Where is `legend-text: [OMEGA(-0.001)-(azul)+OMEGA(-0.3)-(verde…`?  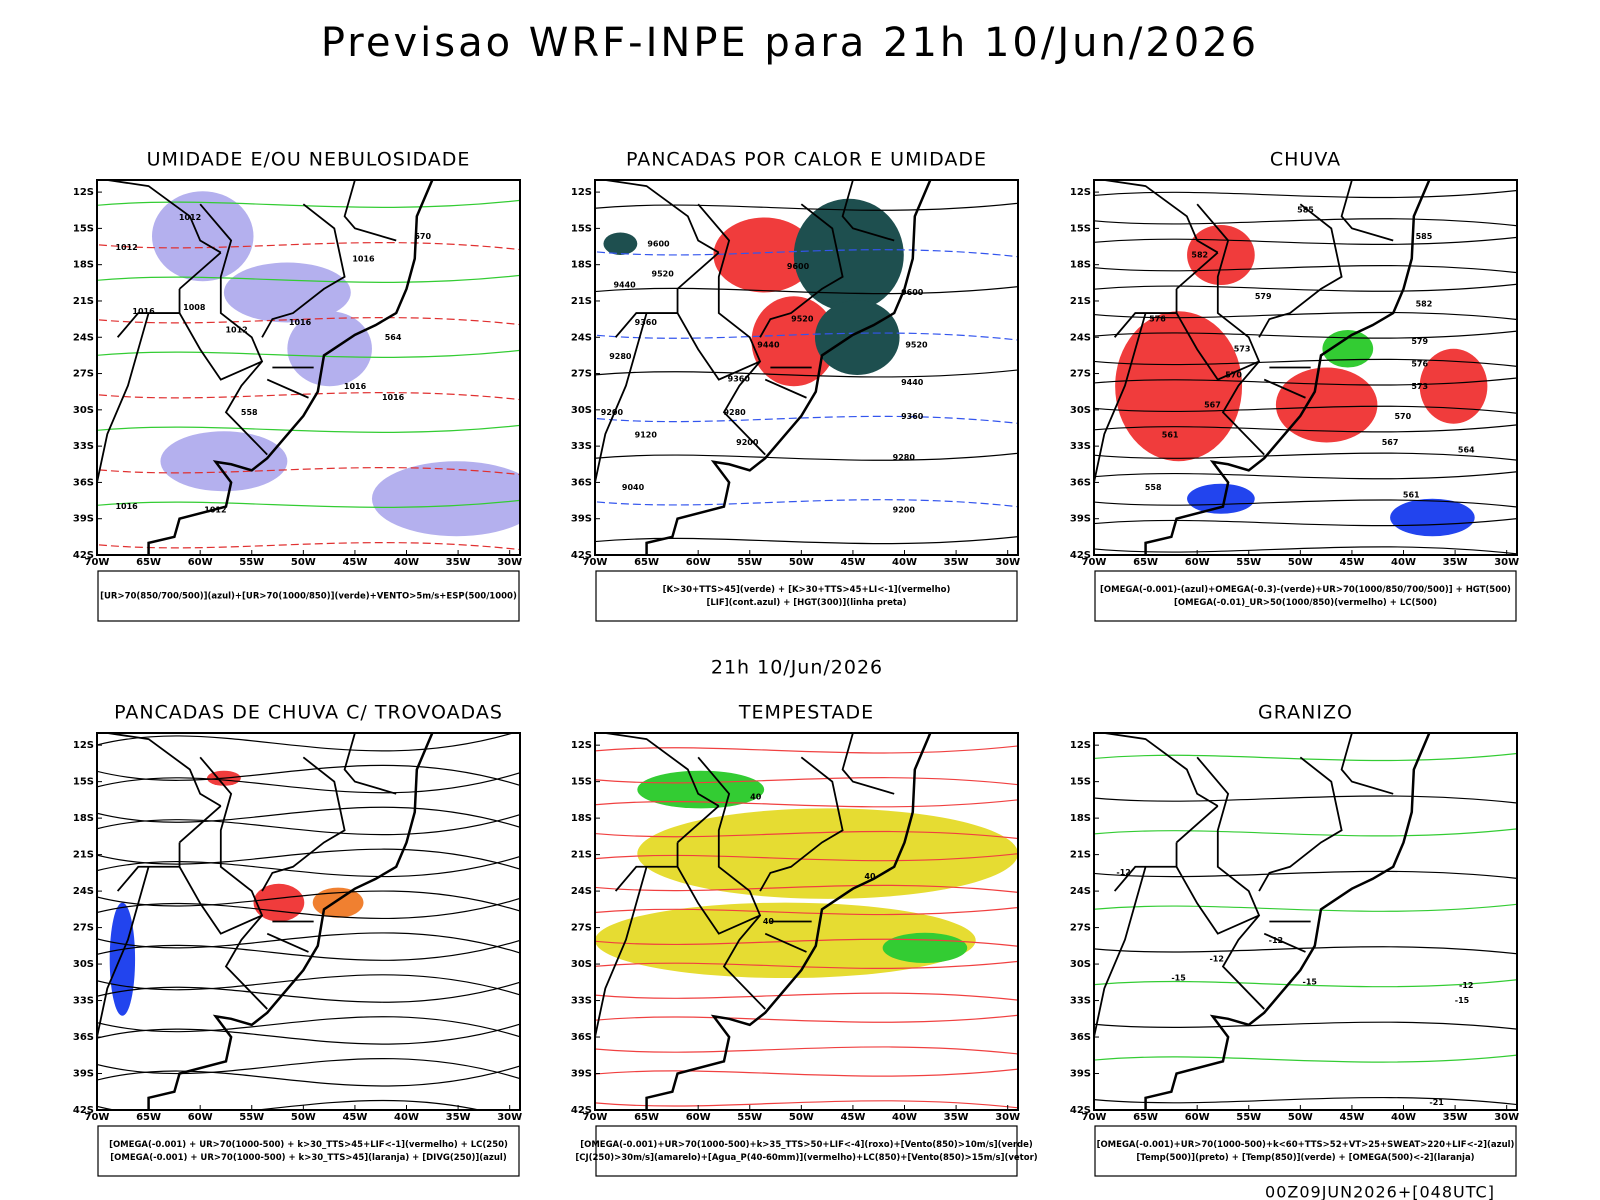 legend-text: [OMEGA(-0.001)-(azul)+OMEGA(-0.3)-(verde… is located at coordinates (1305, 590).